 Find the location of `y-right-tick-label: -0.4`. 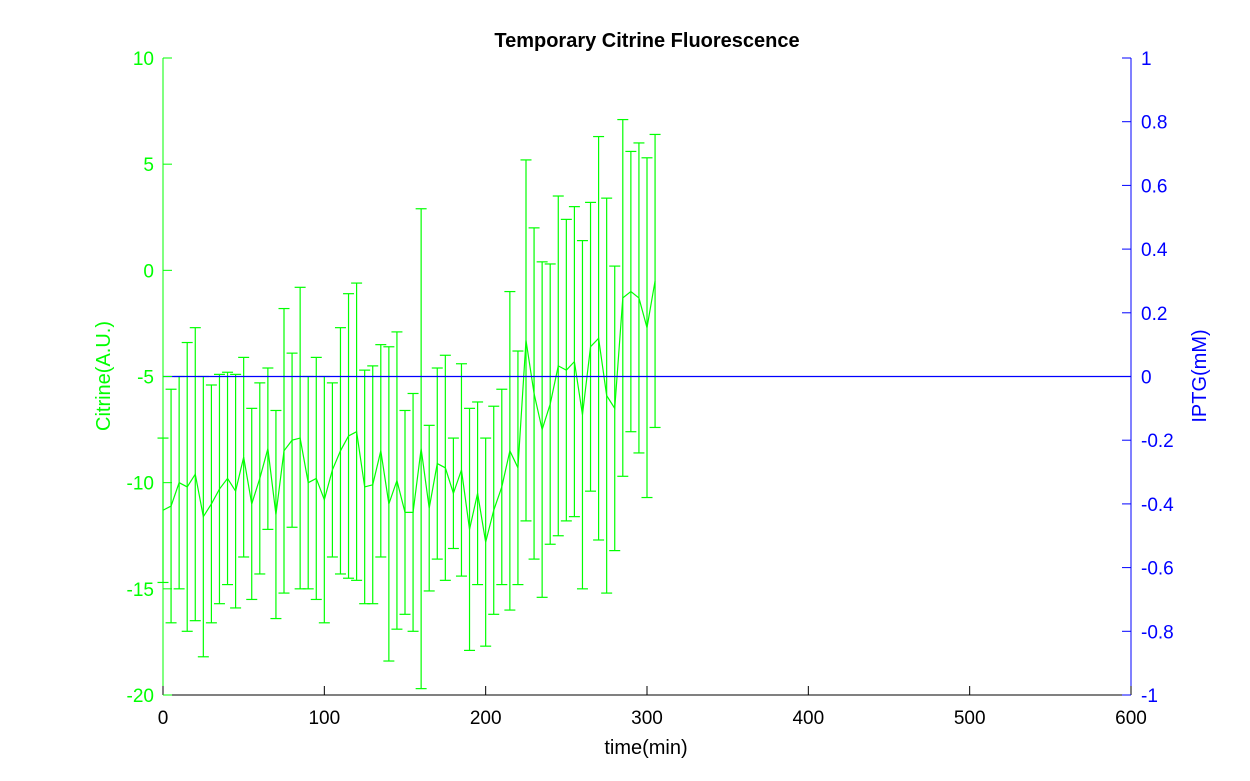

y-right-tick-label: -0.4 is located at coordinates (1157, 505).